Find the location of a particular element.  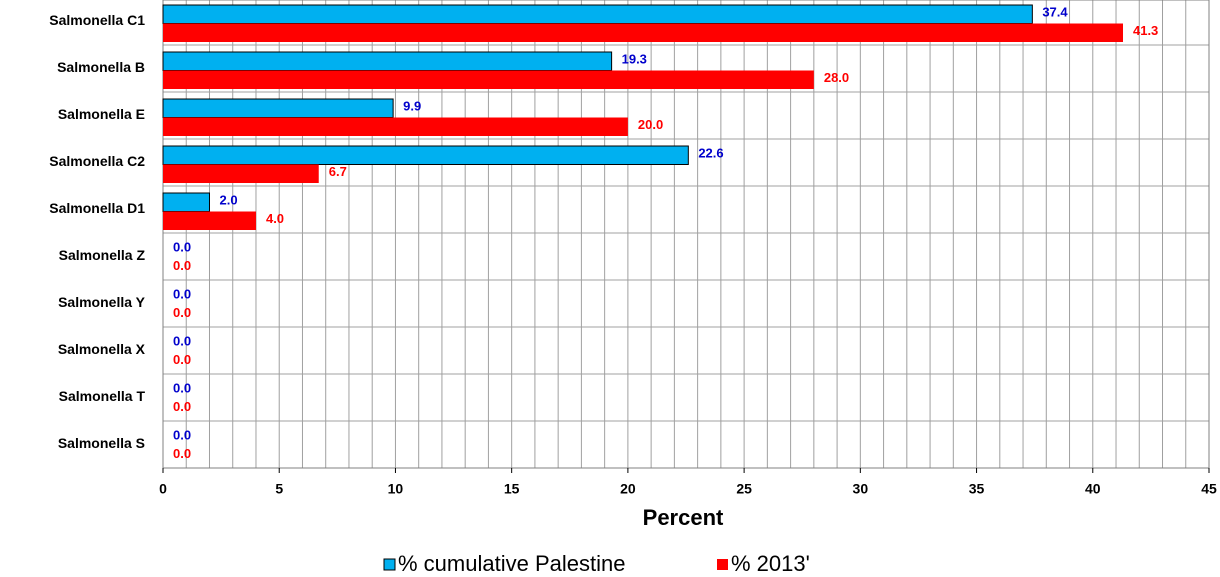

value-label: 2.0 is located at coordinates (228, 200).